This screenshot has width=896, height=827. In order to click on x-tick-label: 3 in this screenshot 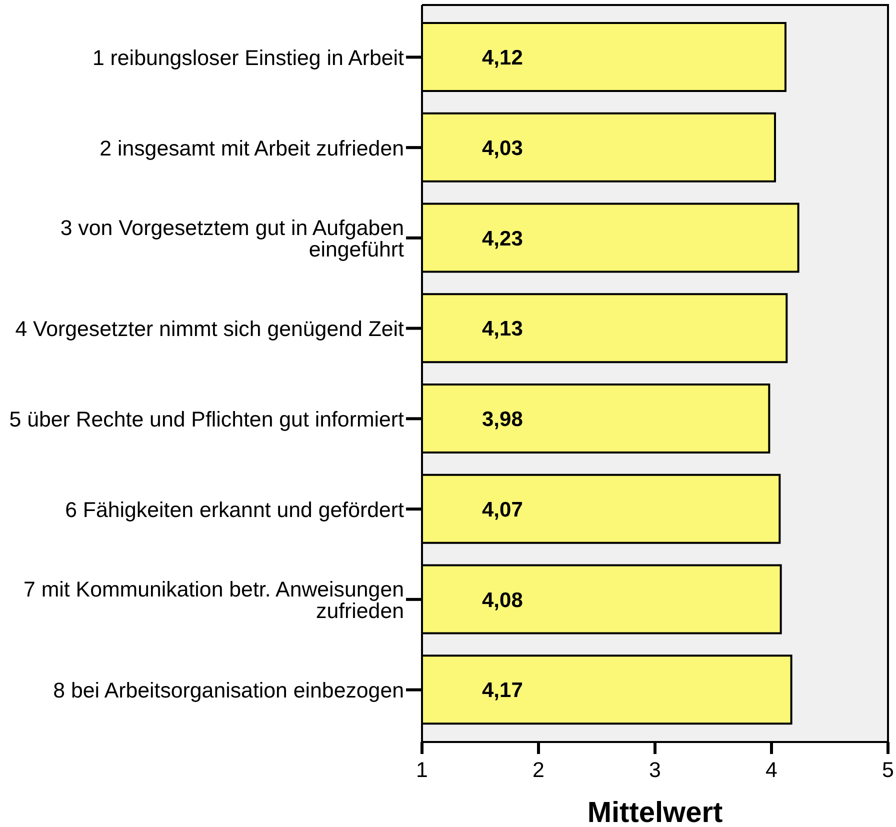, I will do `click(655, 770)`.